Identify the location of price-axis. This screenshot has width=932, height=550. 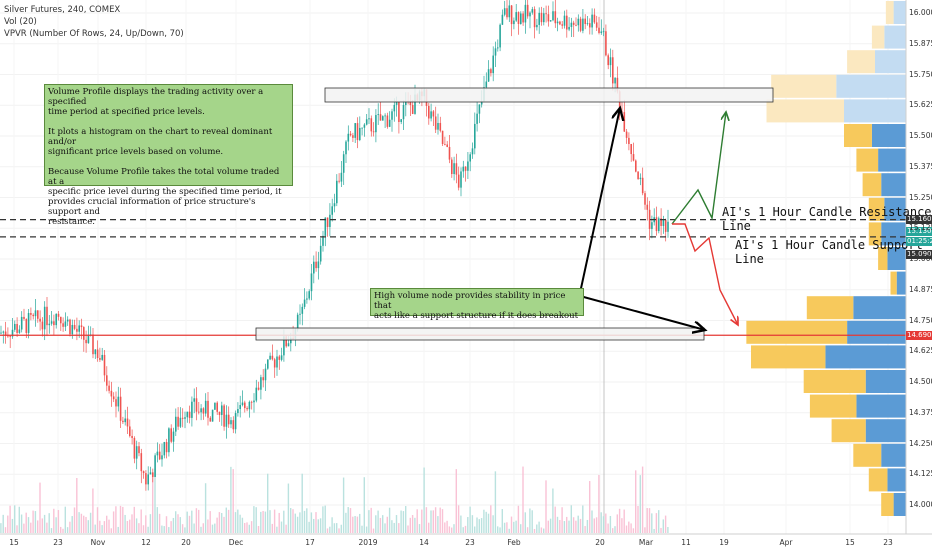
(919, 267).